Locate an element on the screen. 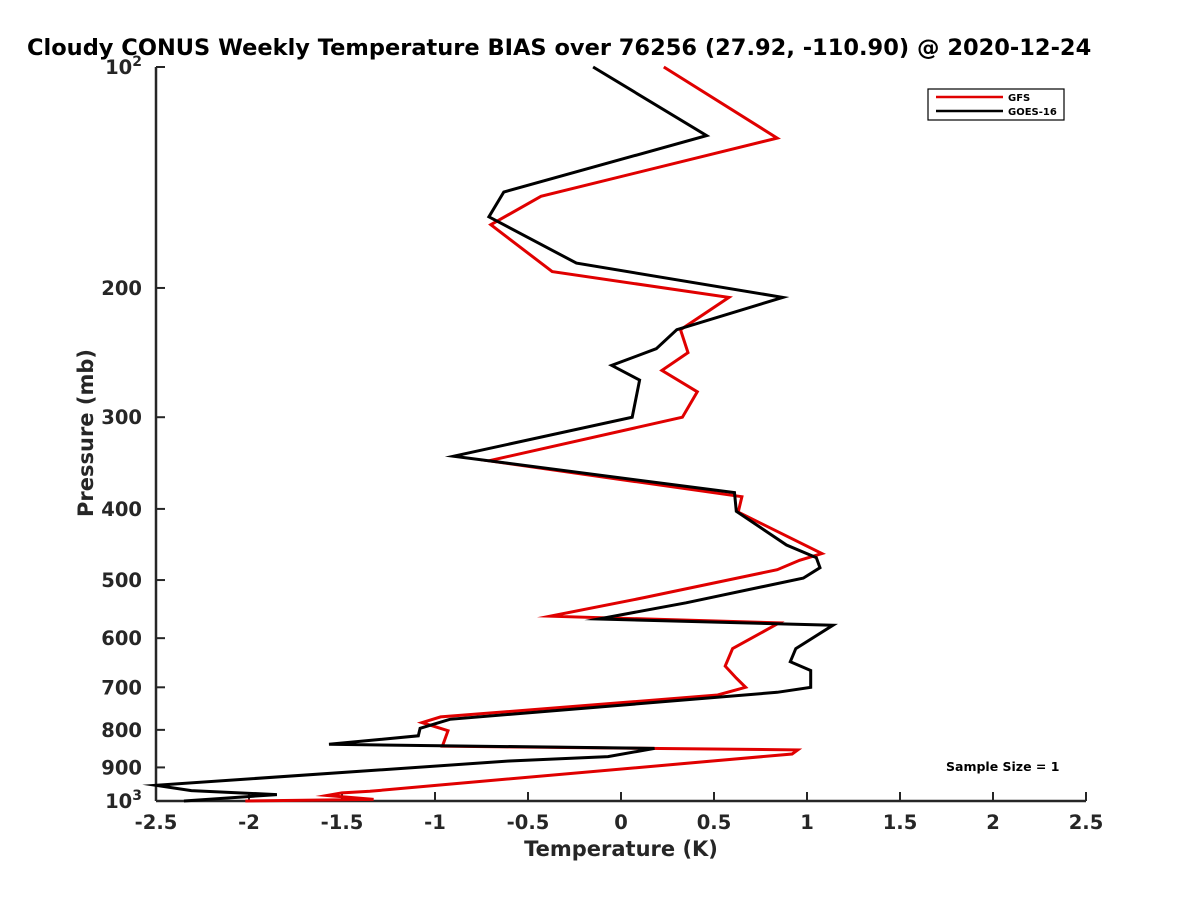  y-tick-label: 10² is located at coordinates (123, 66).